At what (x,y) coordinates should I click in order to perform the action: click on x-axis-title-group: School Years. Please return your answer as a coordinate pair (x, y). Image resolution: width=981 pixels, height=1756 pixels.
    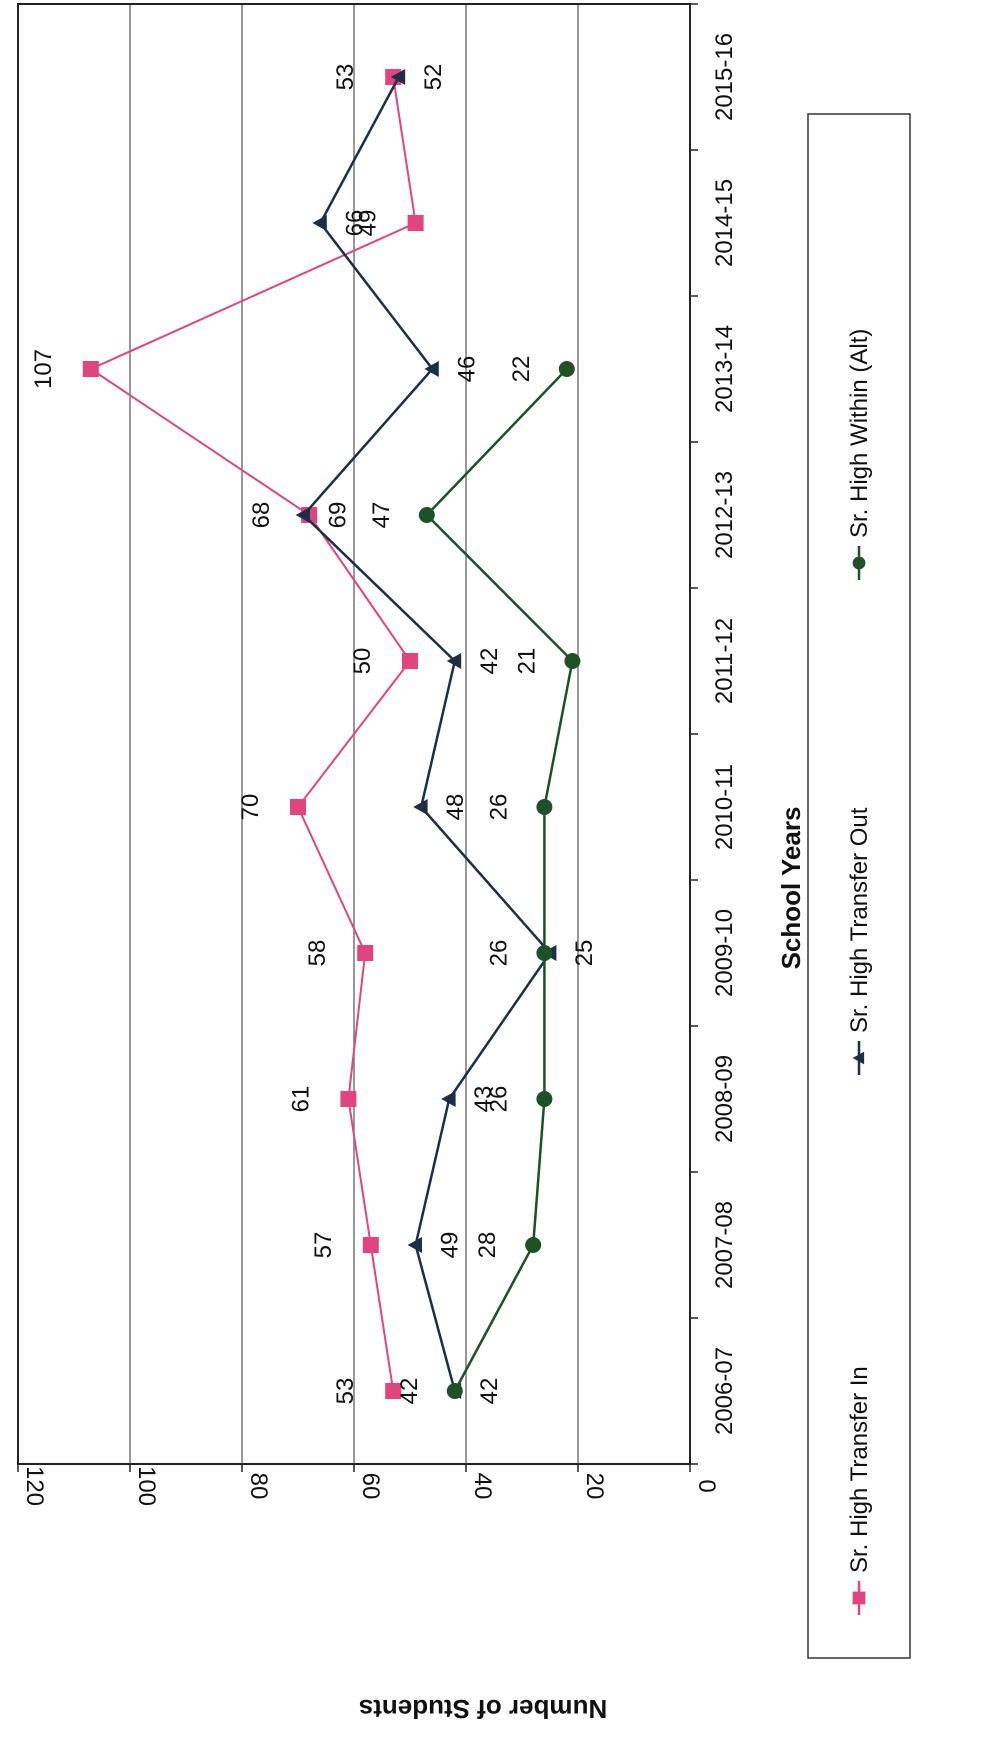
    Looking at the image, I should click on (791, 888).